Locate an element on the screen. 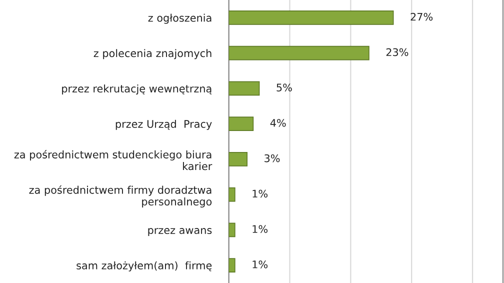 This screenshot has width=504, height=283. data-label: 3% is located at coordinates (272, 158).